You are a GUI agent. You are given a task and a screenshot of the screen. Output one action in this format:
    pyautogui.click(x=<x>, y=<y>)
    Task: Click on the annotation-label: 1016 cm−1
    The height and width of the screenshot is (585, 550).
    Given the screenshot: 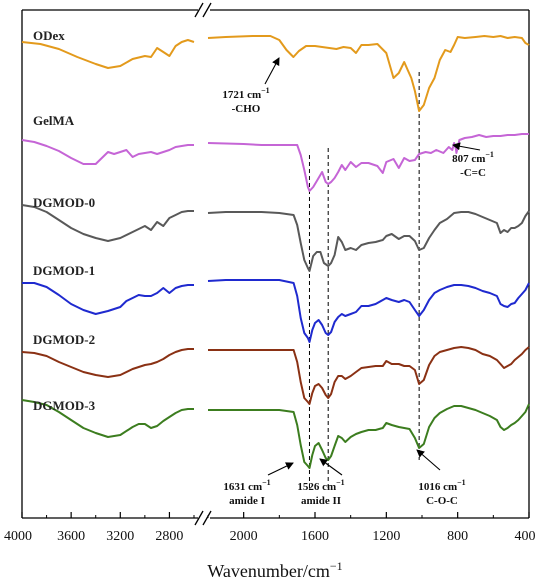 What is the action you would take?
    pyautogui.click(x=441, y=485)
    